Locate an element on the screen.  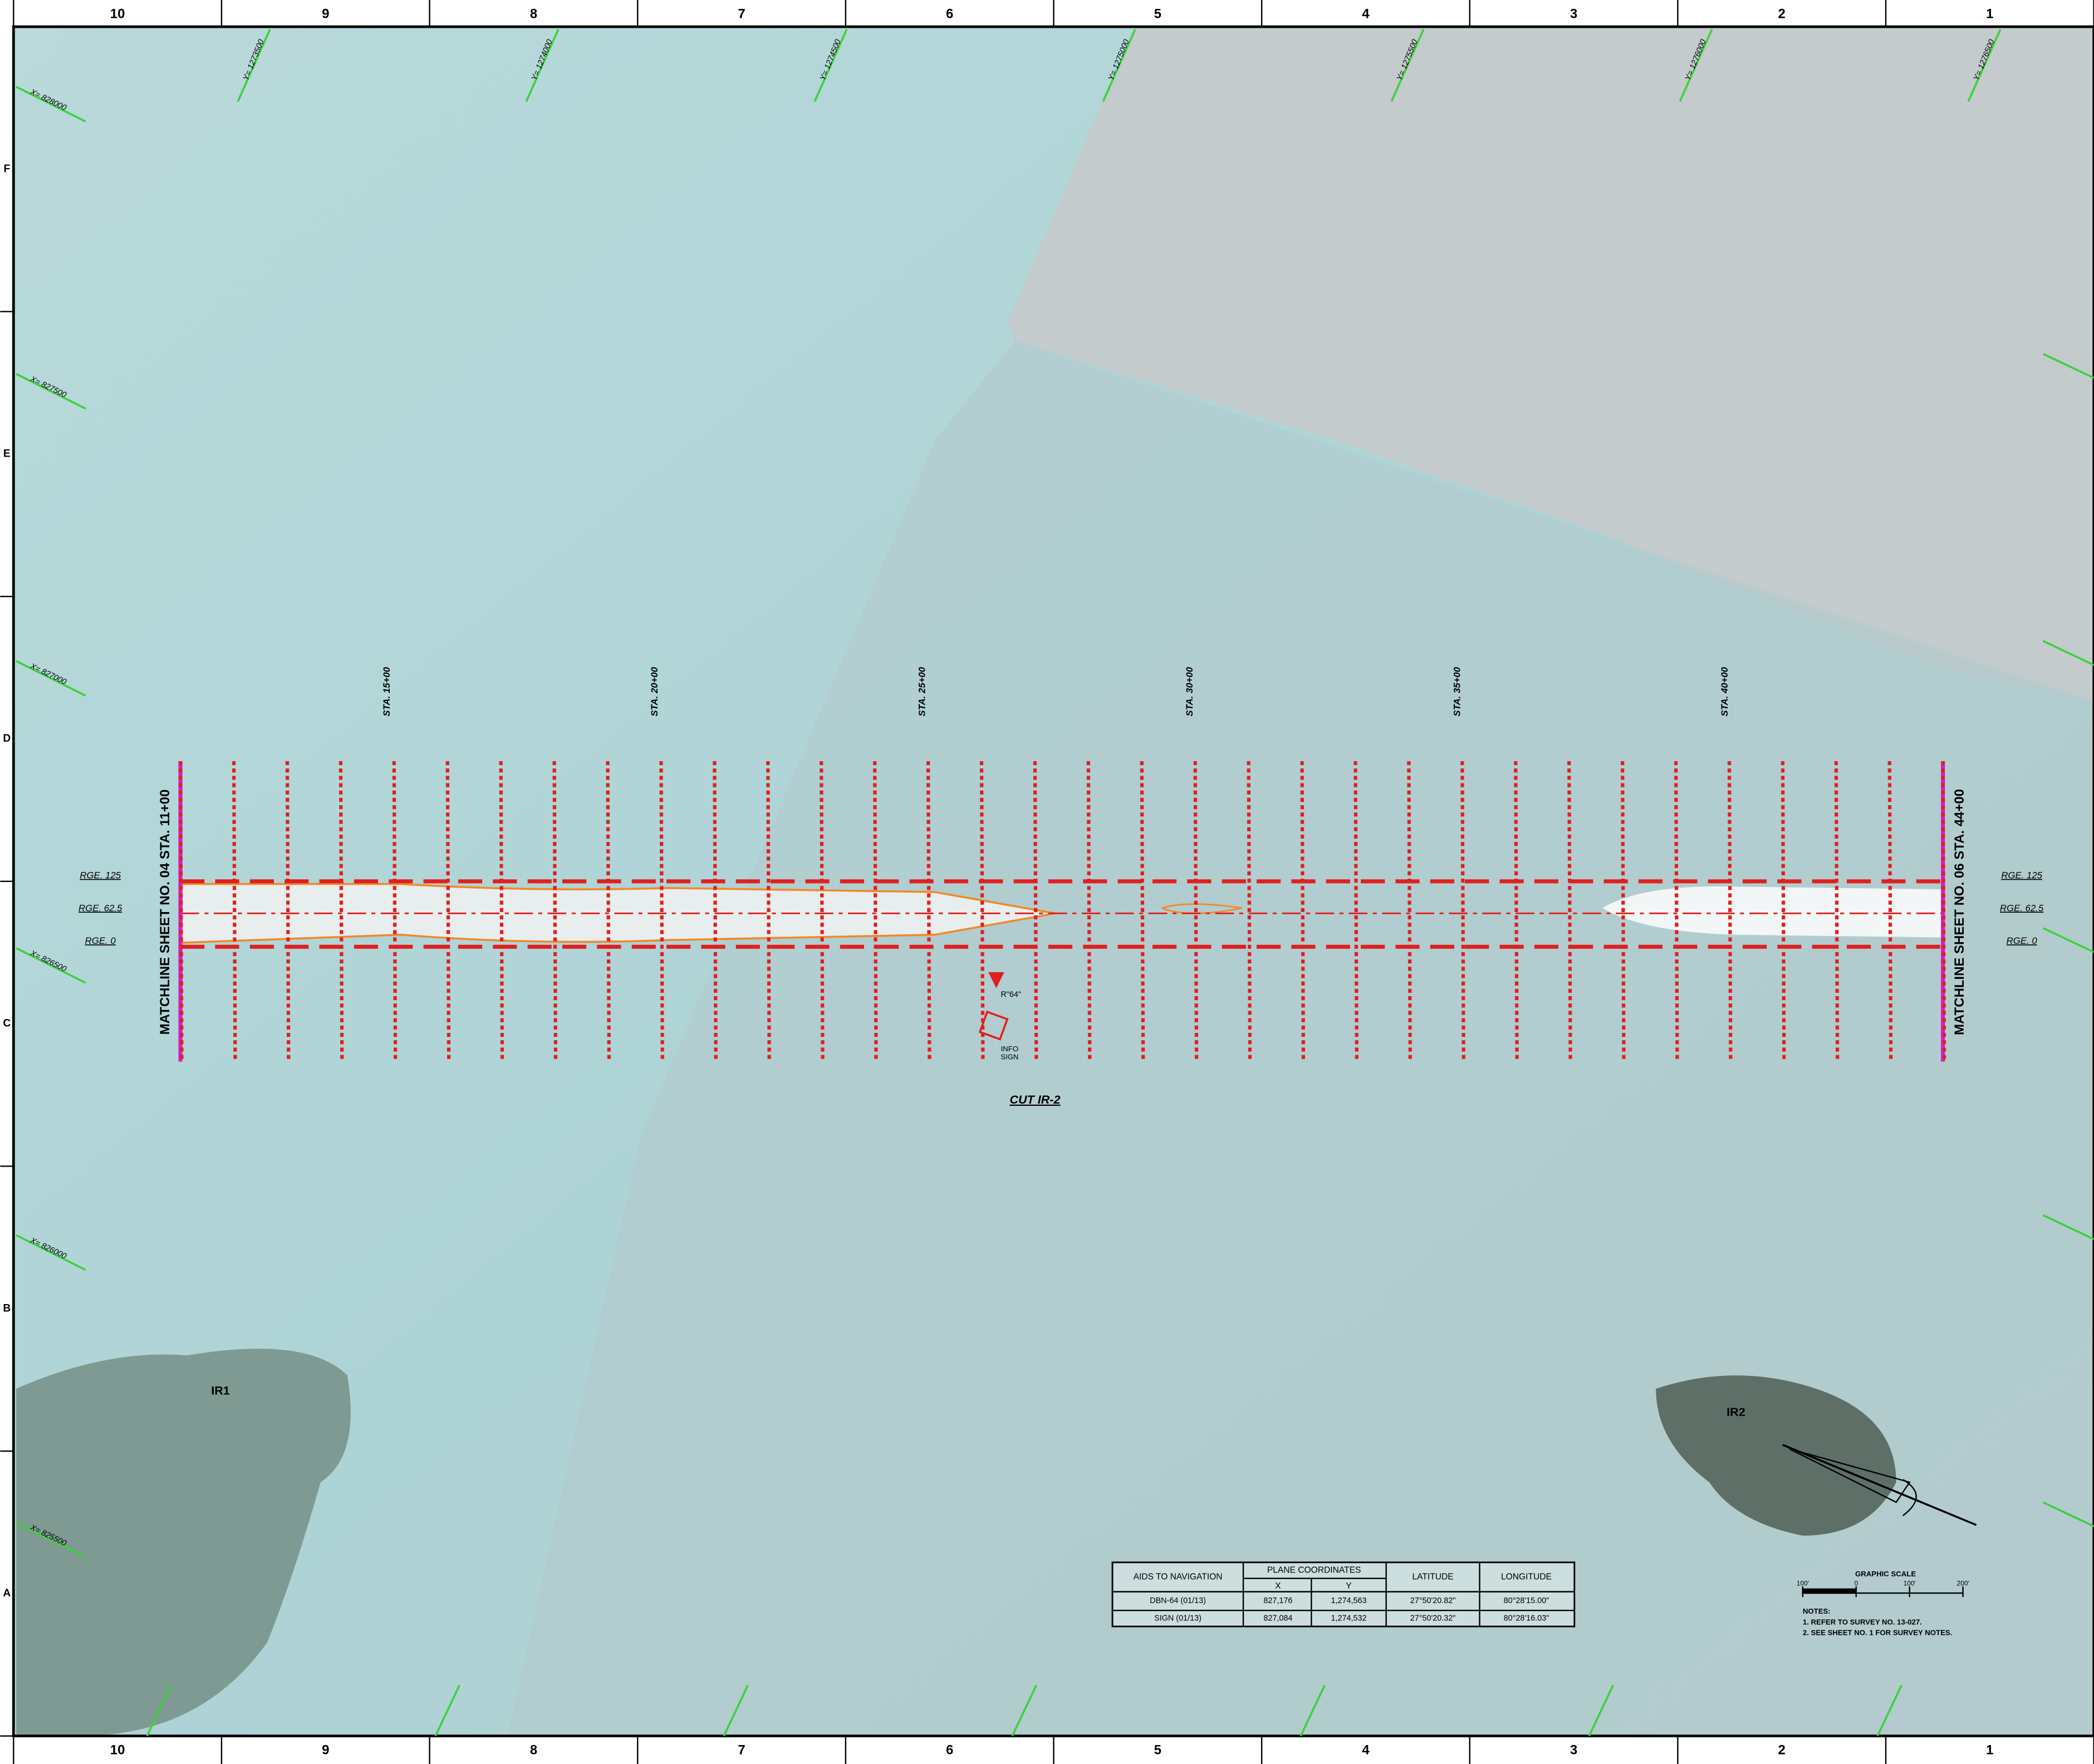
table-header: LONGITUDE is located at coordinates (1526, 1576).